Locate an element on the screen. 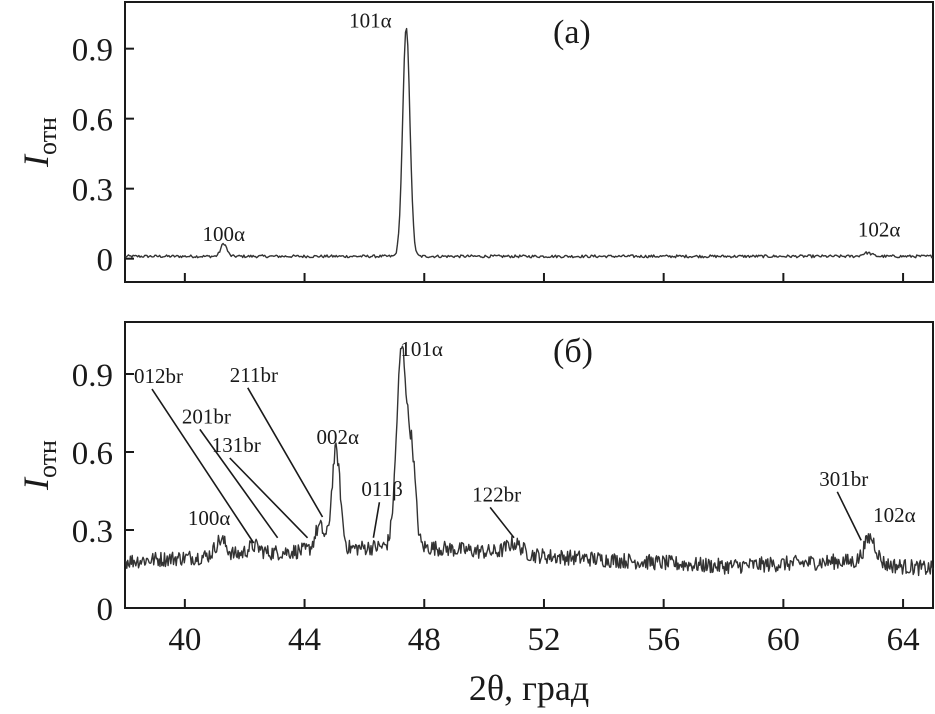 The image size is (935, 714). x-tick-label: 52 is located at coordinates (543, 640).